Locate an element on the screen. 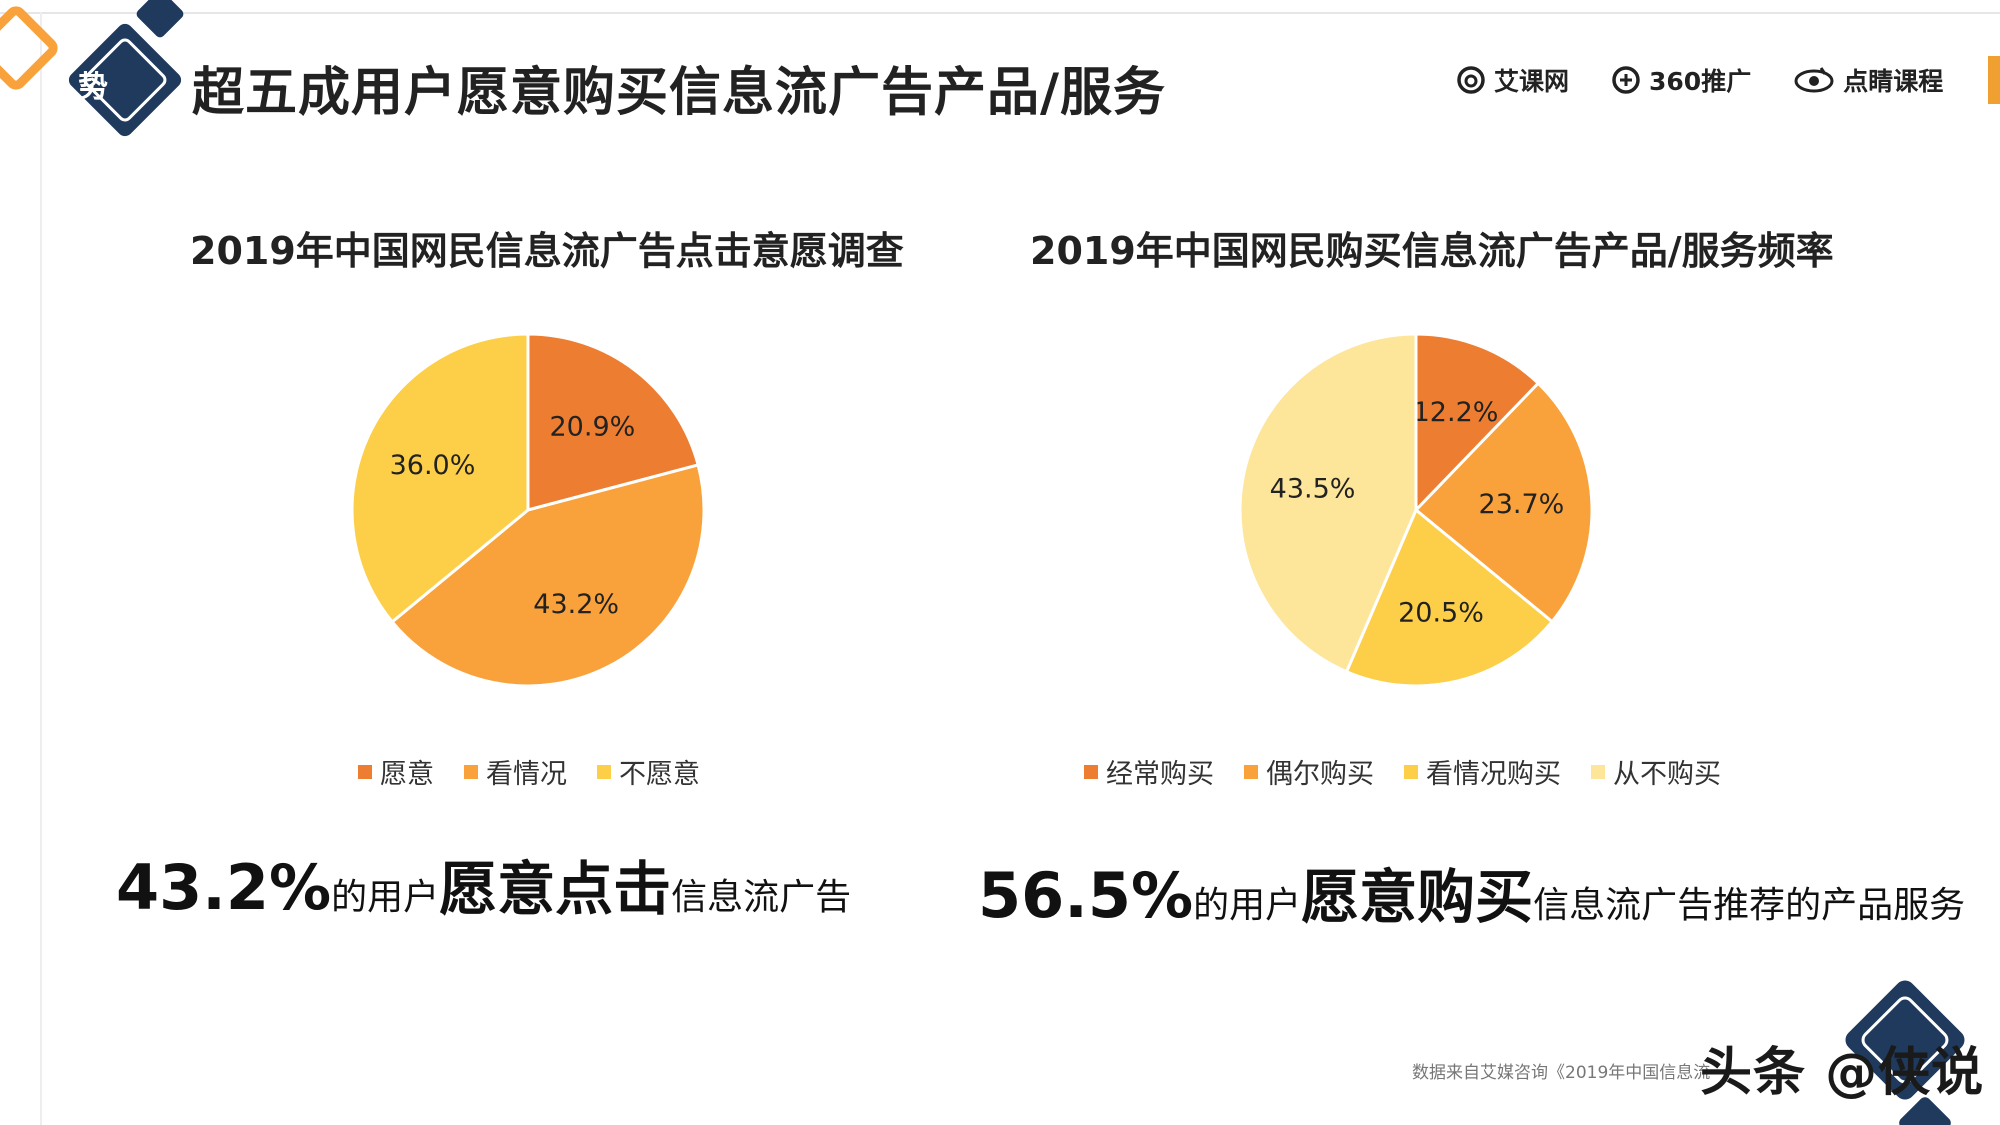 The image size is (2000, 1125). navy-diamond-bottom-inner-shape is located at coordinates (1905, 1040).